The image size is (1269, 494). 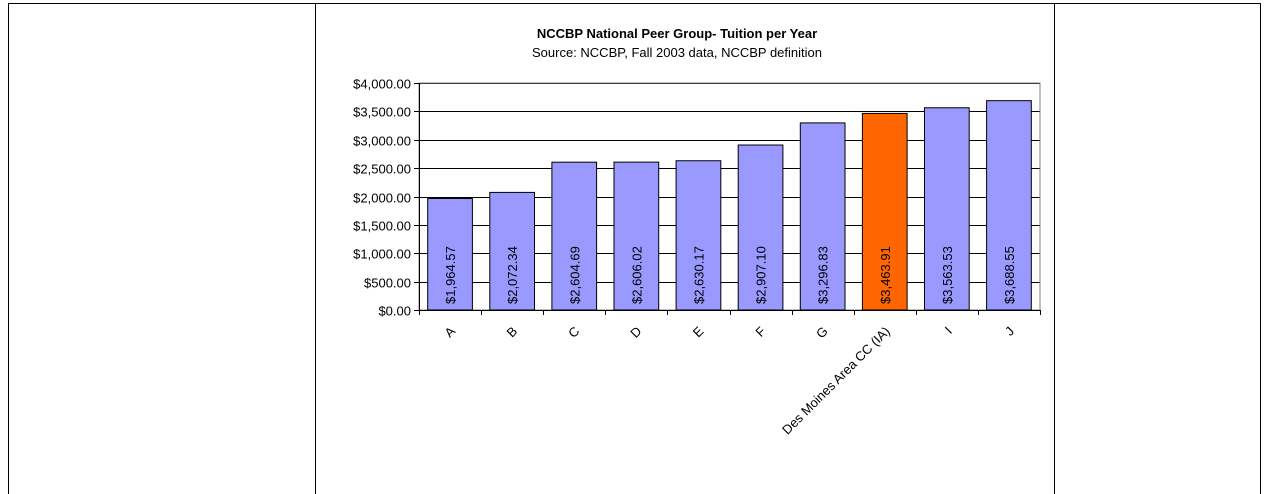 I want to click on y-tick-label: $3,000.00, so click(x=382, y=141).